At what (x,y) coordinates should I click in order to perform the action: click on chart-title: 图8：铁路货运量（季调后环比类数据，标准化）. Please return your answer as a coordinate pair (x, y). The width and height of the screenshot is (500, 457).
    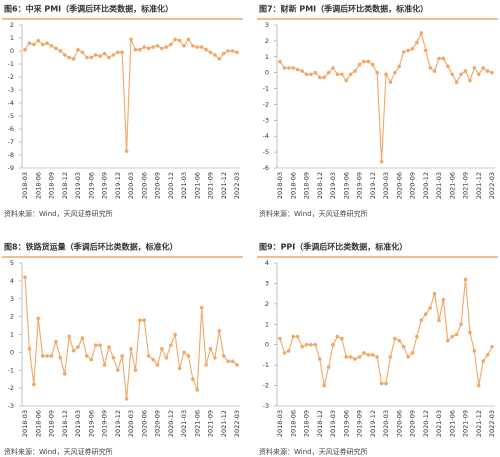
    Looking at the image, I should click on (91, 247).